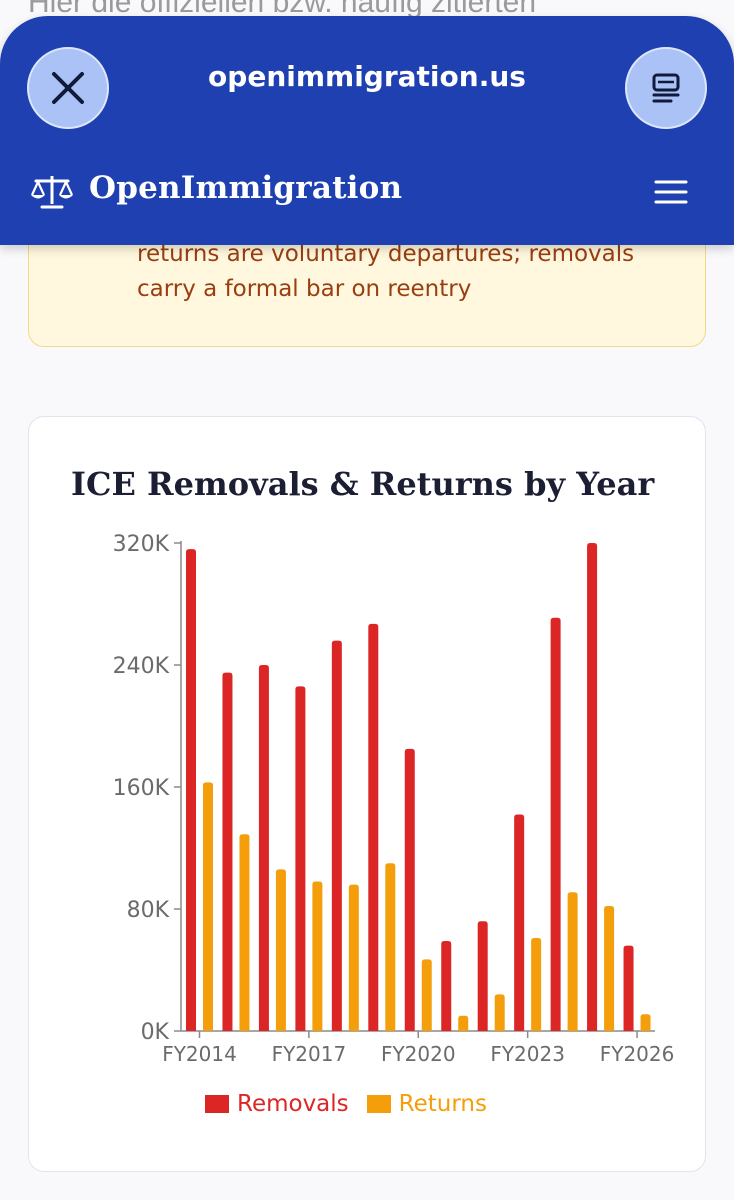 This screenshot has height=1200, width=734. I want to click on scales-icon, so click(52, 192).